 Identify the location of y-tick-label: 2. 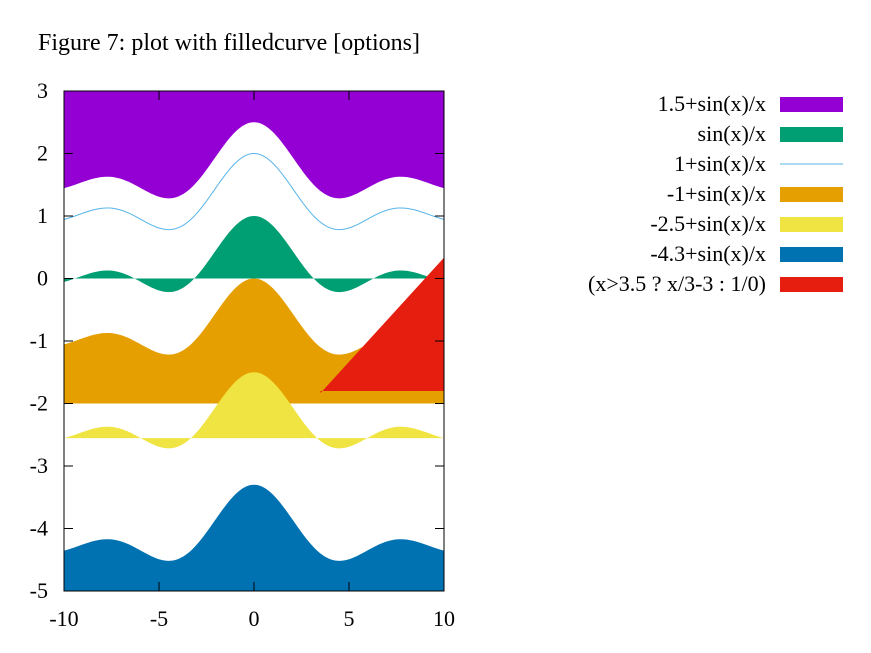
(42, 153).